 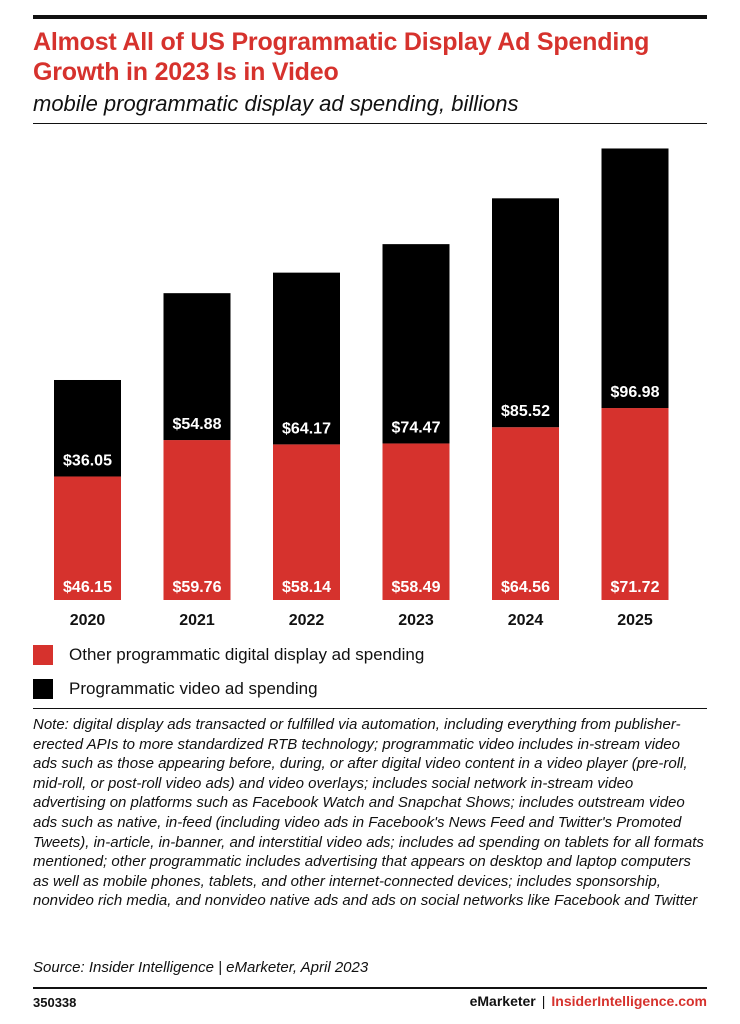 I want to click on bar-video-2024, so click(x=525, y=313).